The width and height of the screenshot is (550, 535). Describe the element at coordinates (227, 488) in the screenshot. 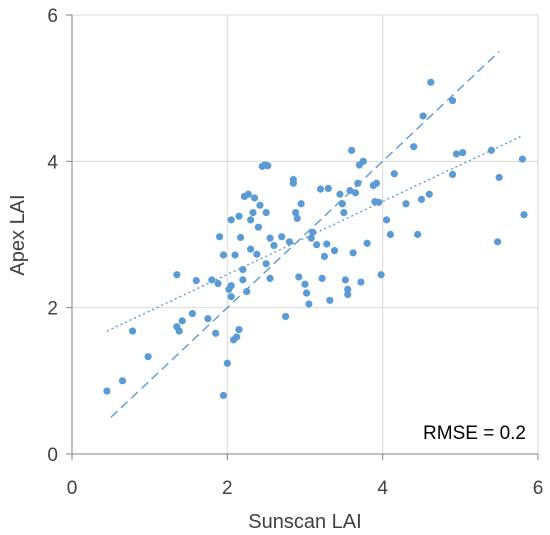

I see `x-tick-label: 2` at that location.